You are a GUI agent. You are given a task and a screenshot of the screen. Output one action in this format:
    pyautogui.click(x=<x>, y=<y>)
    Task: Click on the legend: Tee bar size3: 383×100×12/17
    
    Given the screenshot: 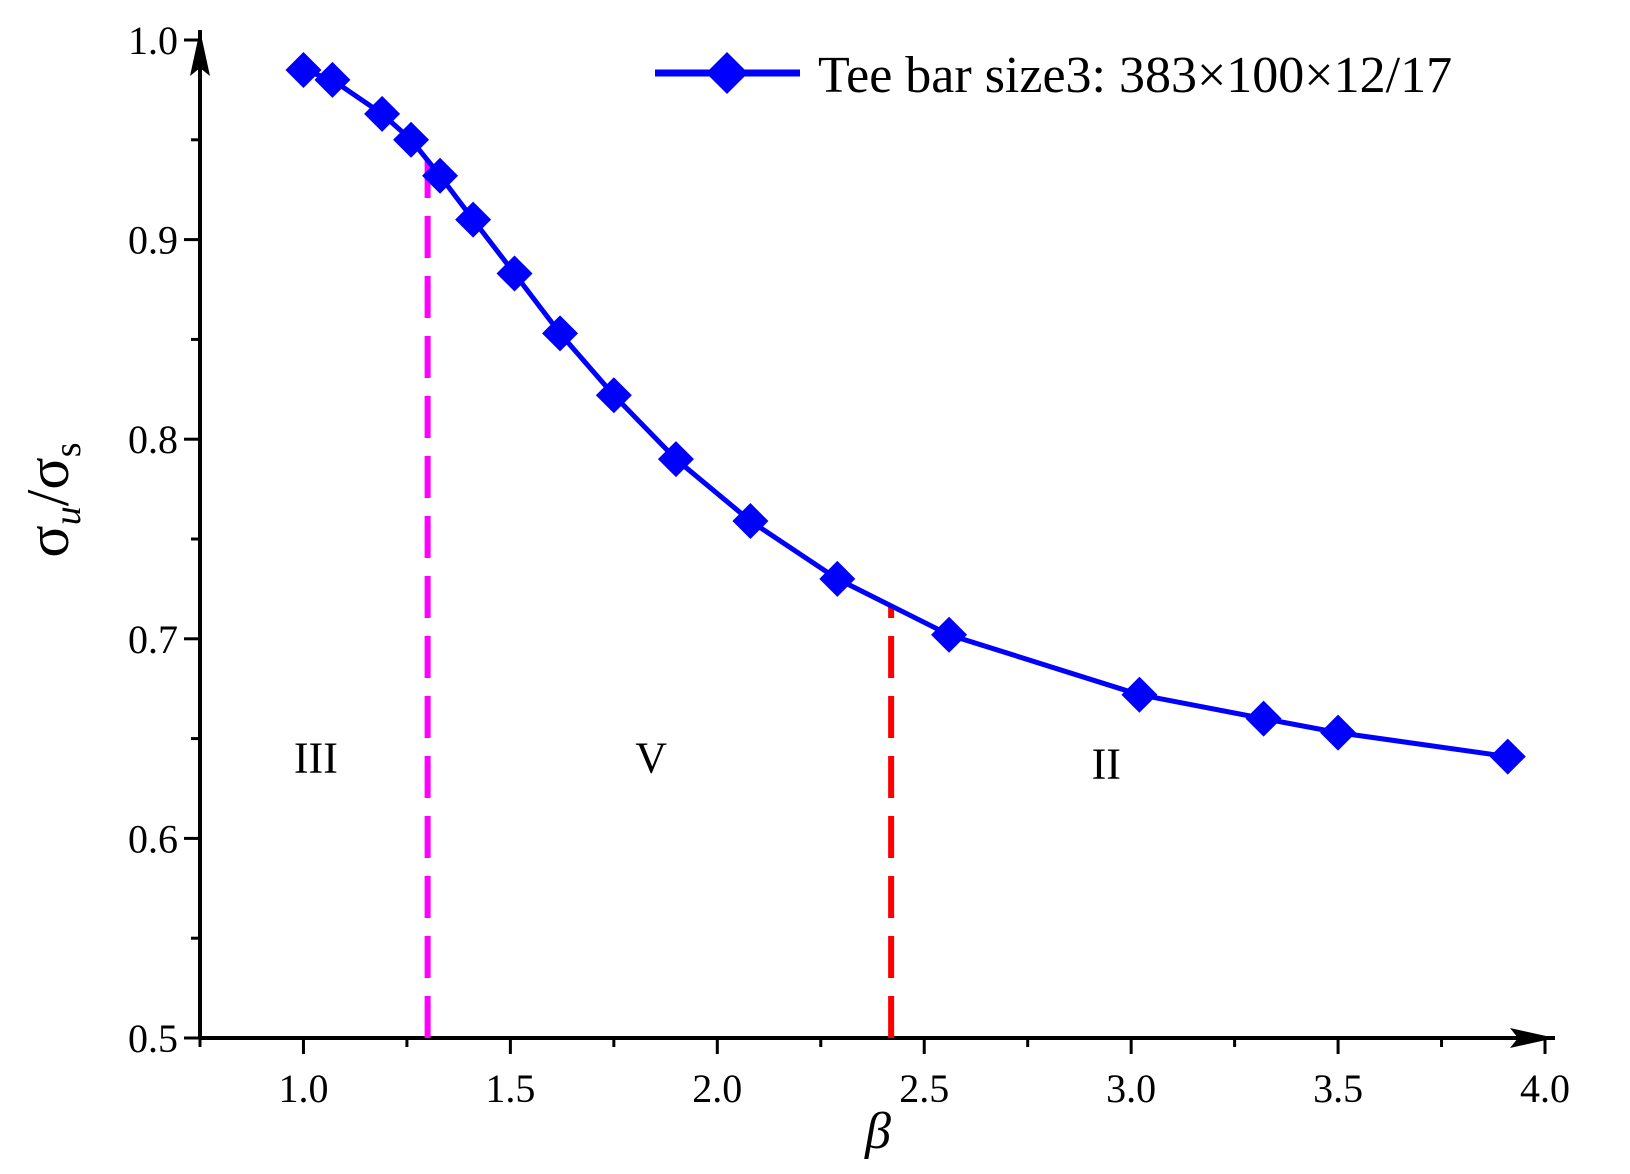 What is the action you would take?
    pyautogui.click(x=1053, y=75)
    